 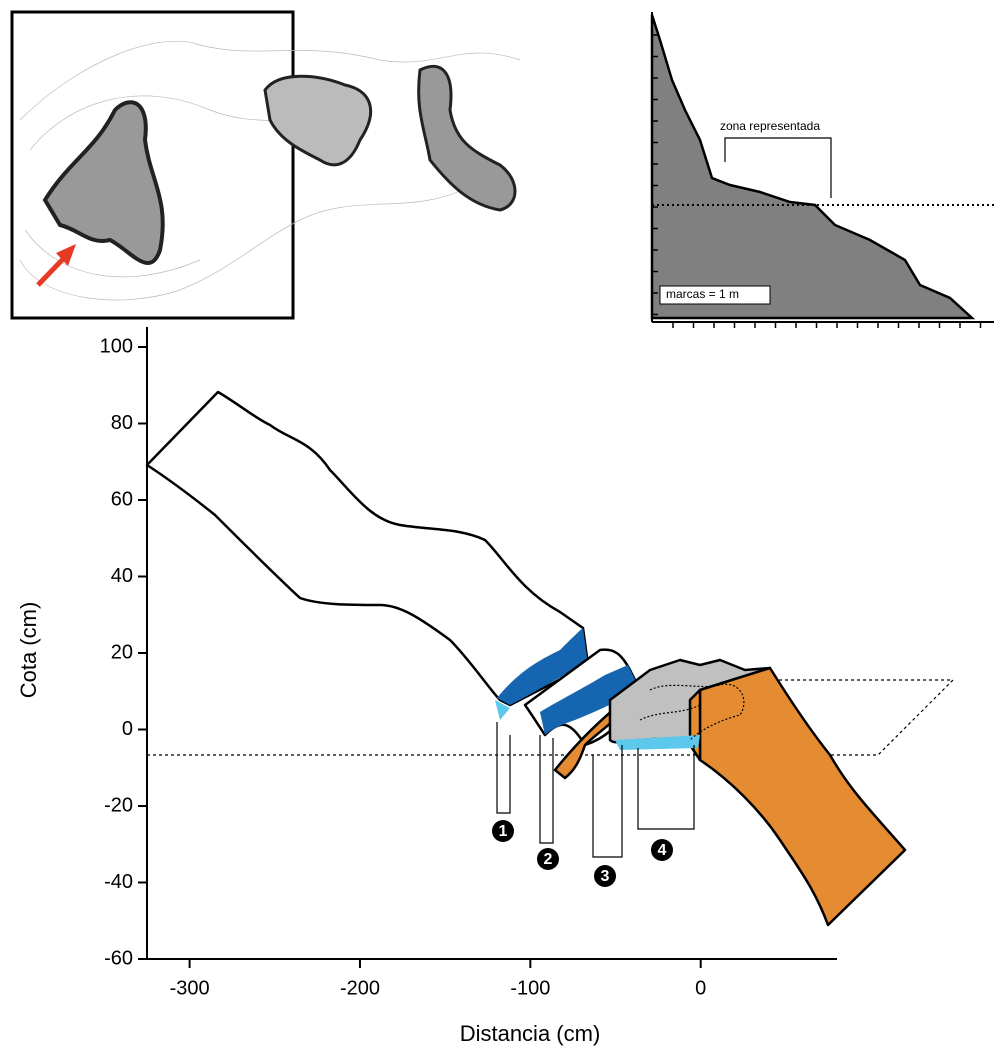 What do you see at coordinates (190, 988) in the screenshot?
I see `x-tick-label: -300` at bounding box center [190, 988].